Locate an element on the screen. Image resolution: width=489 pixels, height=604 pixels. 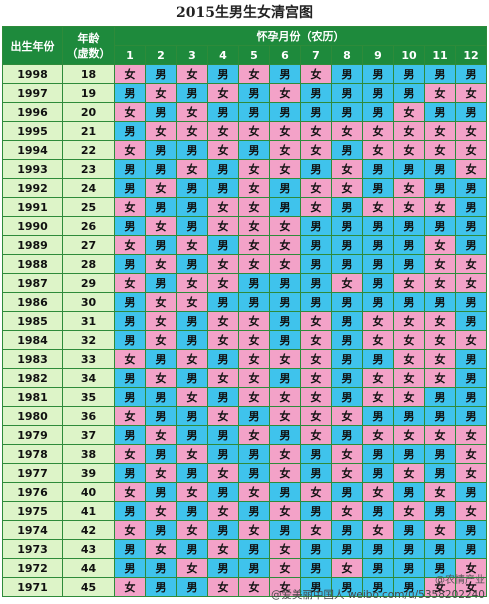
header-month-12: 12 is located at coordinates (471, 55).